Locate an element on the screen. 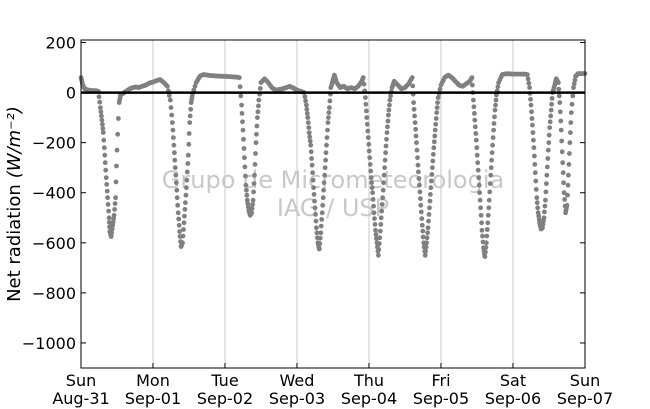 The height and width of the screenshot is (409, 650). y-tick-label: 200 is located at coordinates (60, 43).